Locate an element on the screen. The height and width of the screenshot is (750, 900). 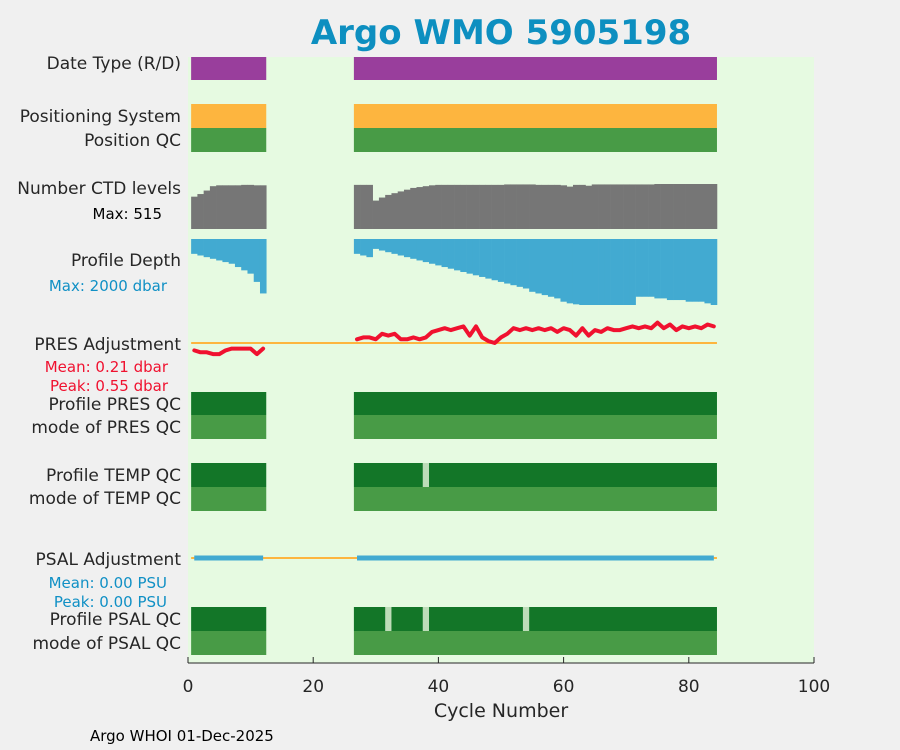
x-tick-label: 20 is located at coordinates (313, 687).